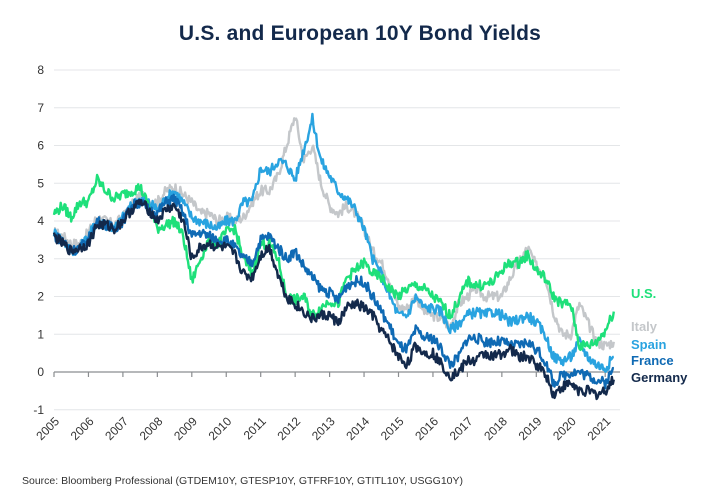 The width and height of the screenshot is (720, 500). Describe the element at coordinates (530, 428) in the screenshot. I see `x-tick-label: 2019` at that location.